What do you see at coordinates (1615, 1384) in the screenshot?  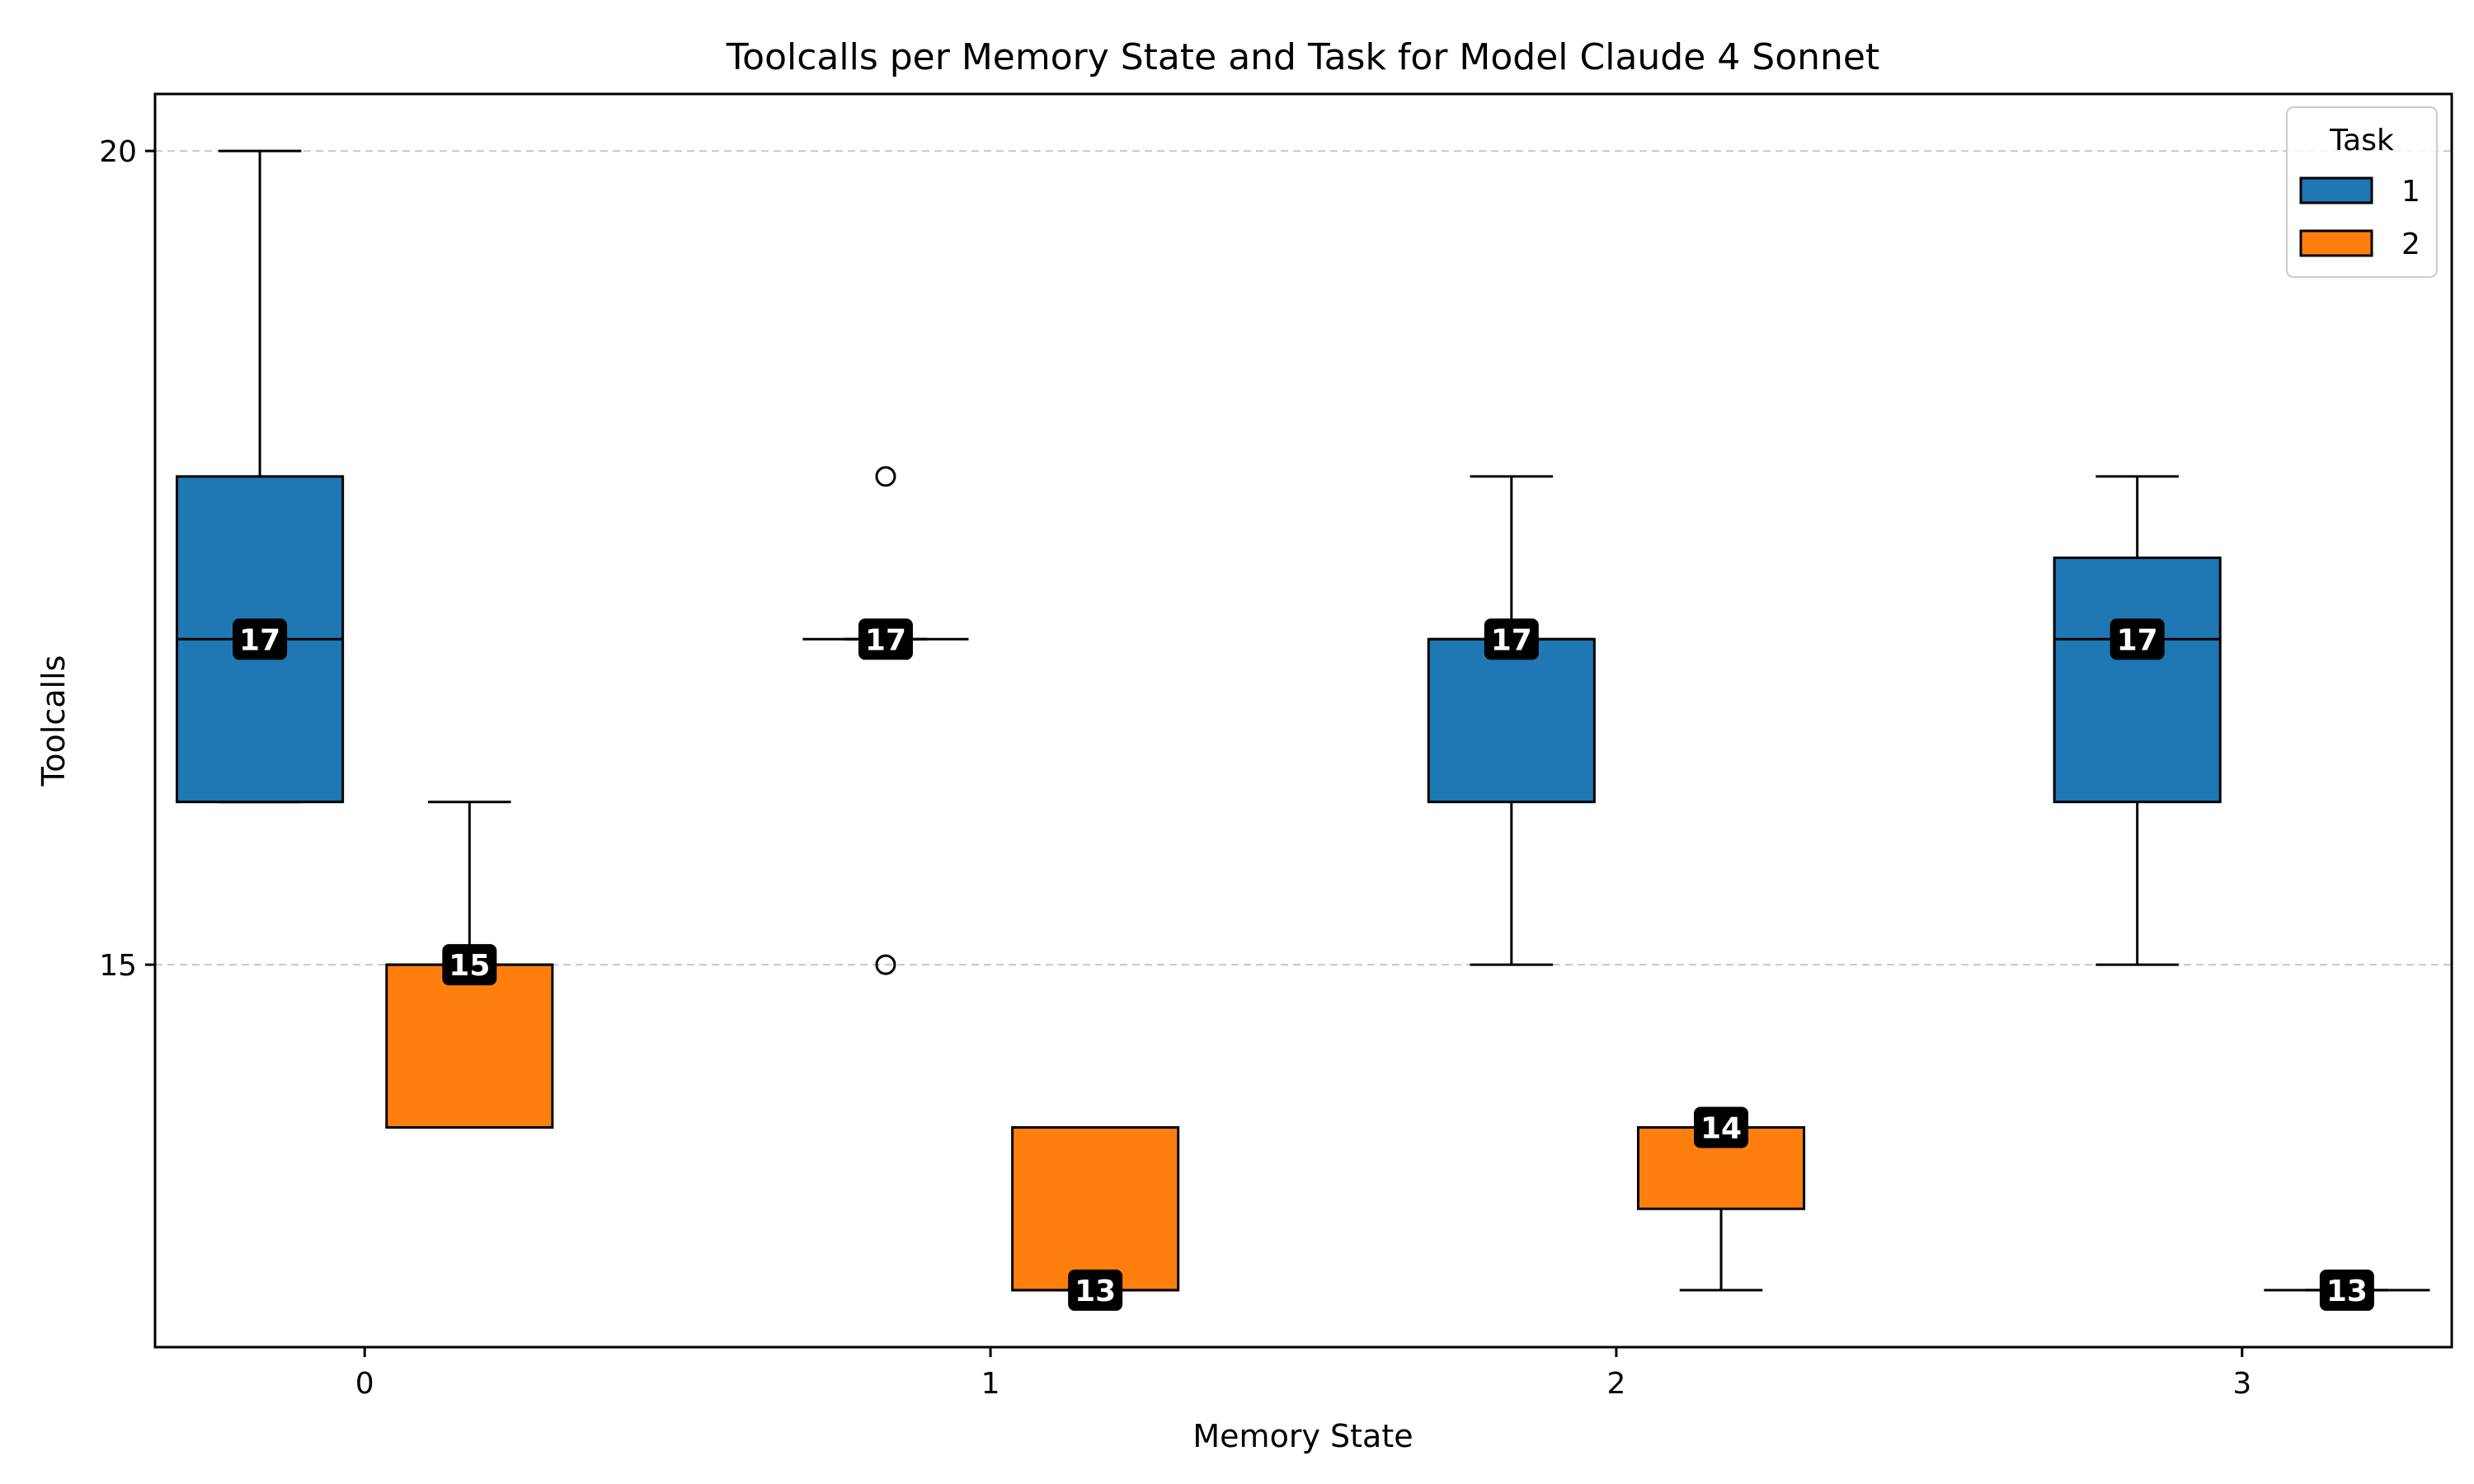 I see `x-tick-label-2: 2` at bounding box center [1615, 1384].